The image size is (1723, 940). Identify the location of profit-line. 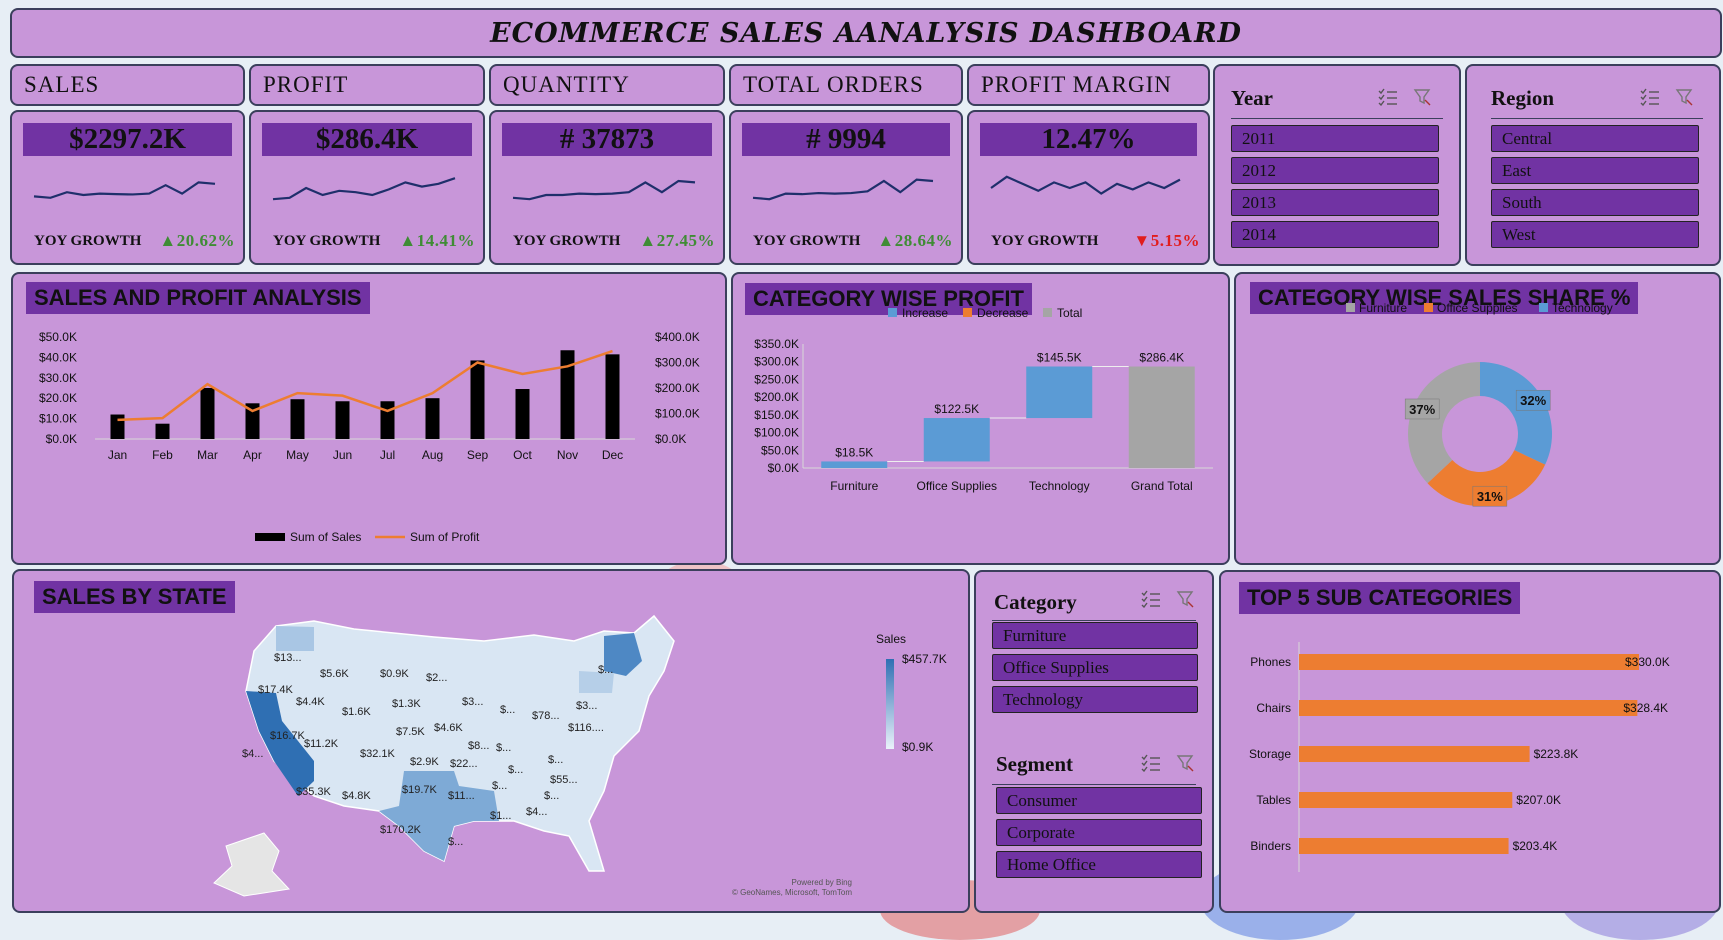
(365, 385).